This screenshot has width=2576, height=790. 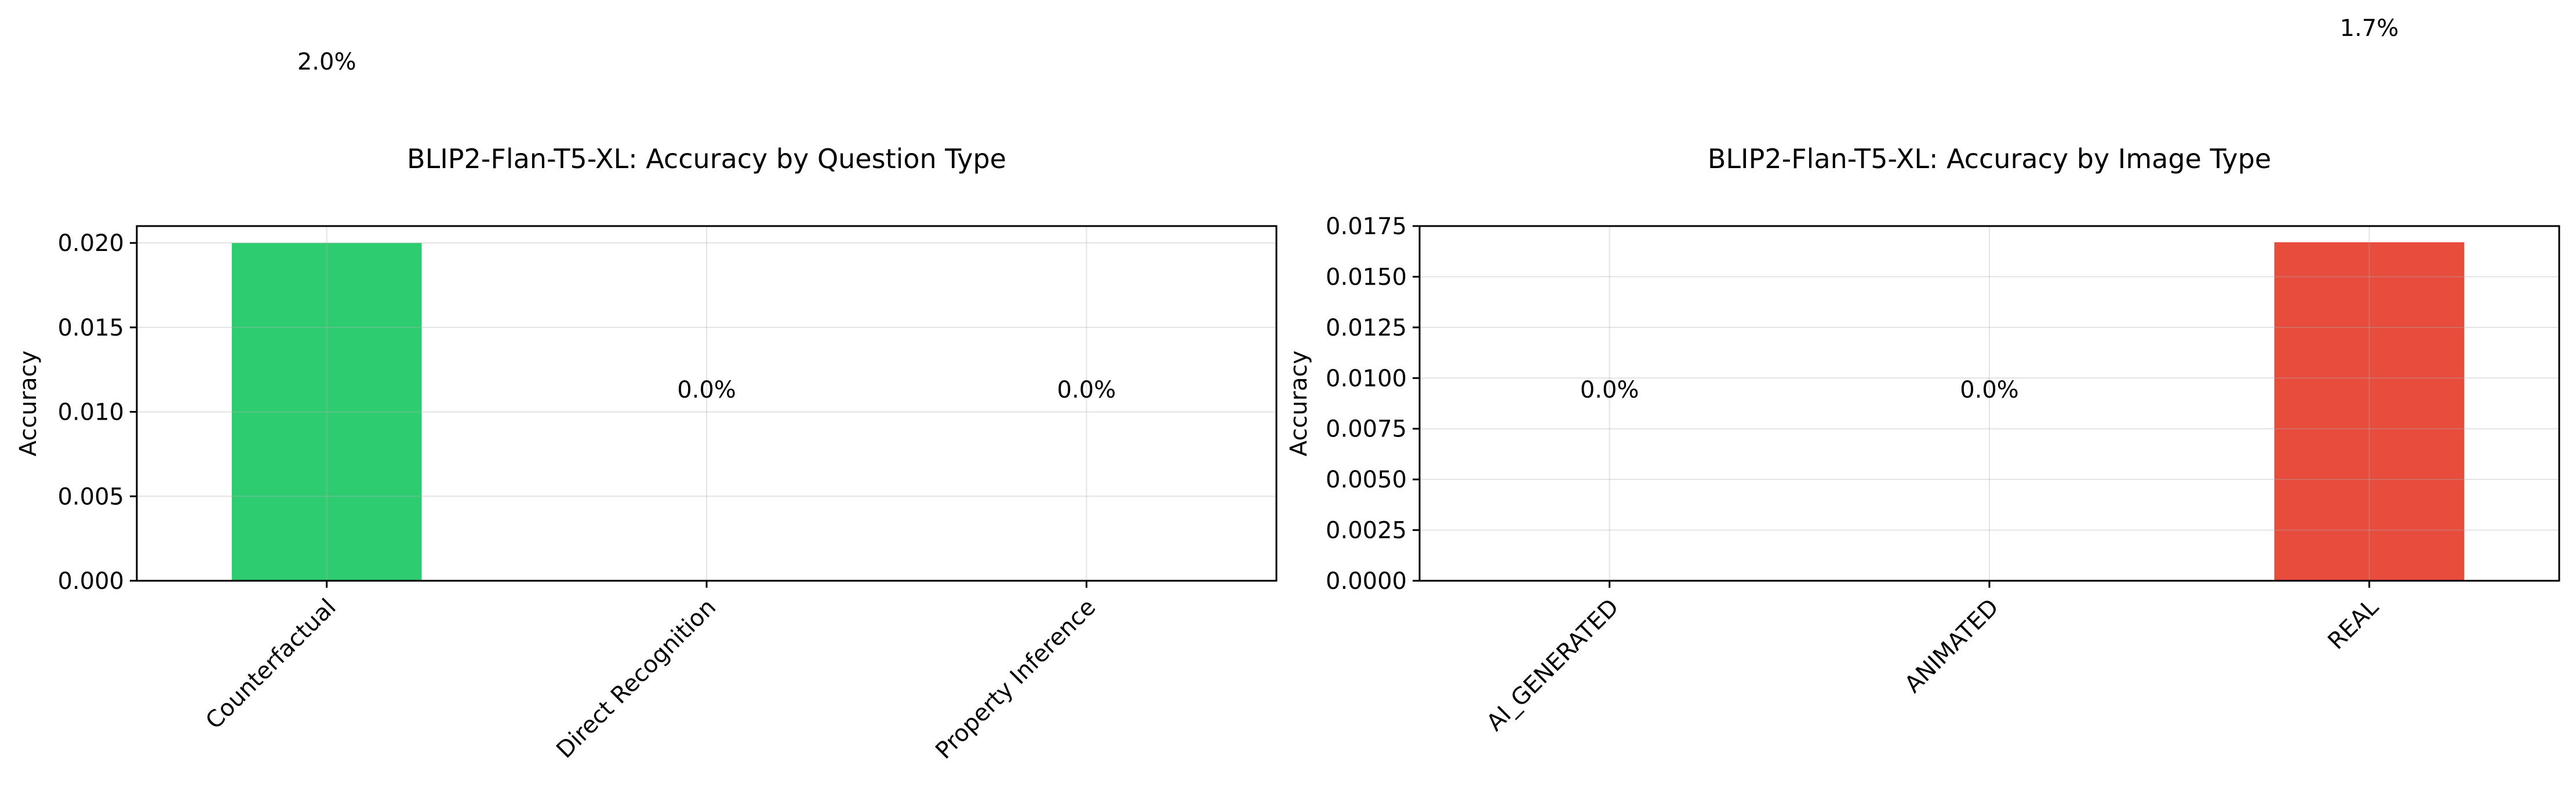 I want to click on x-tick-label: Property Inference, so click(x=1015, y=679).